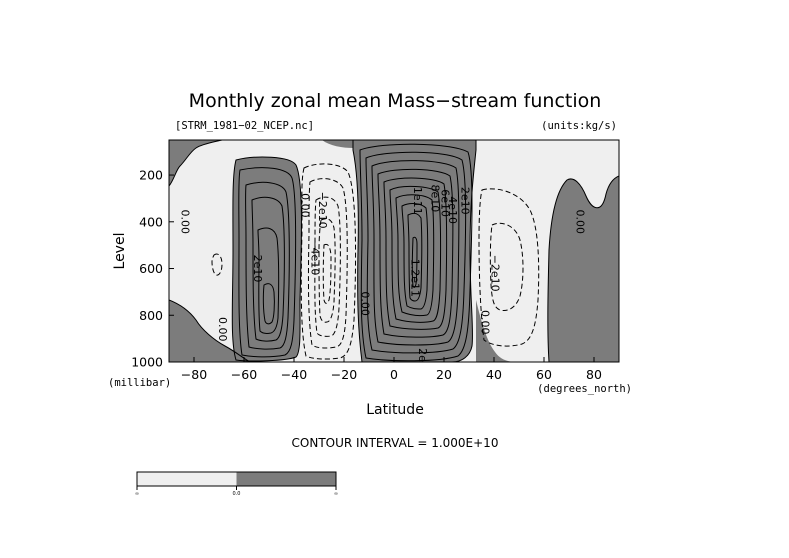 Image resolution: width=789 pixels, height=558 pixels. I want to click on x-tick-label: 60, so click(544, 374).